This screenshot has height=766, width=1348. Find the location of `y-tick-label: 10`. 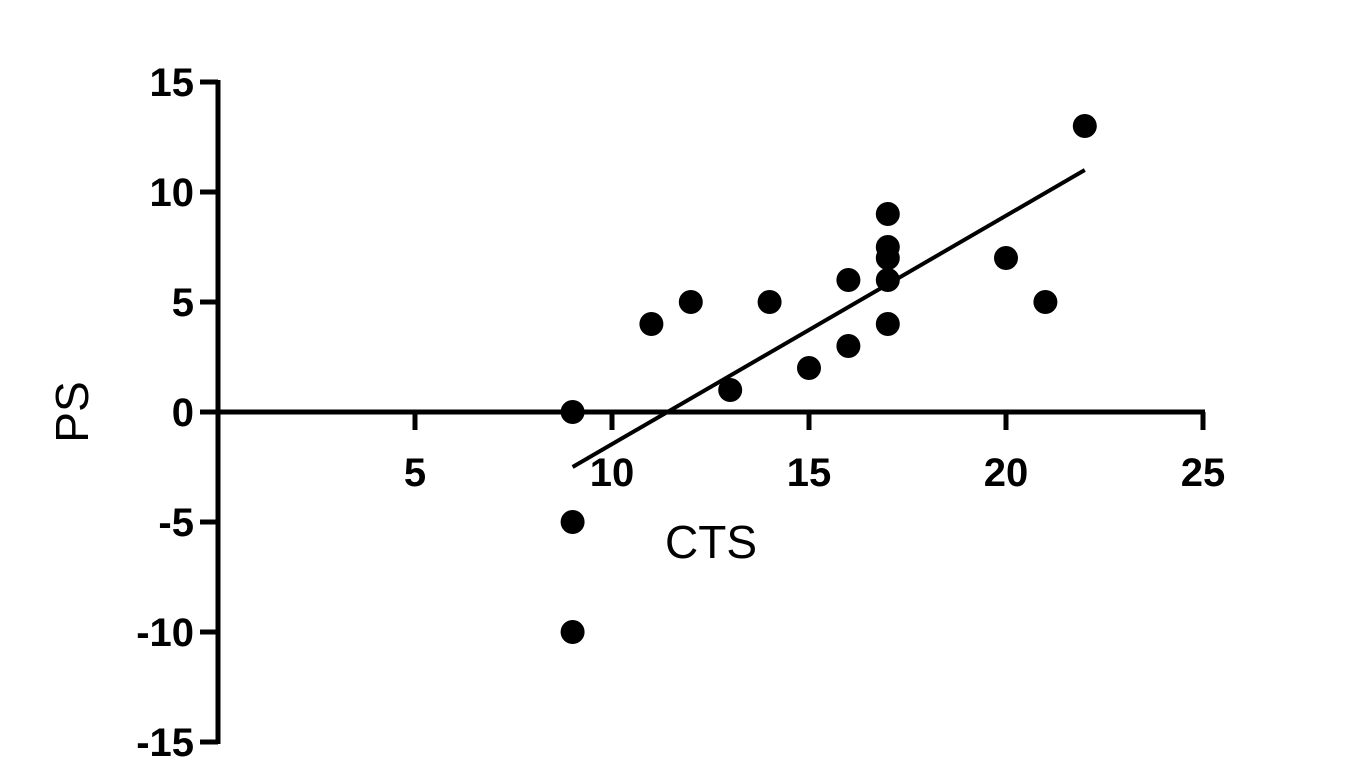

y-tick-label: 10 is located at coordinates (172, 193).